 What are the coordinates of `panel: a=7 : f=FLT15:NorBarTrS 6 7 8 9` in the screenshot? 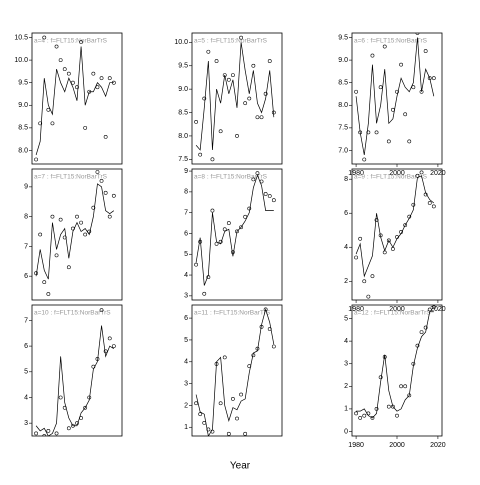 It's located at (73, 234).